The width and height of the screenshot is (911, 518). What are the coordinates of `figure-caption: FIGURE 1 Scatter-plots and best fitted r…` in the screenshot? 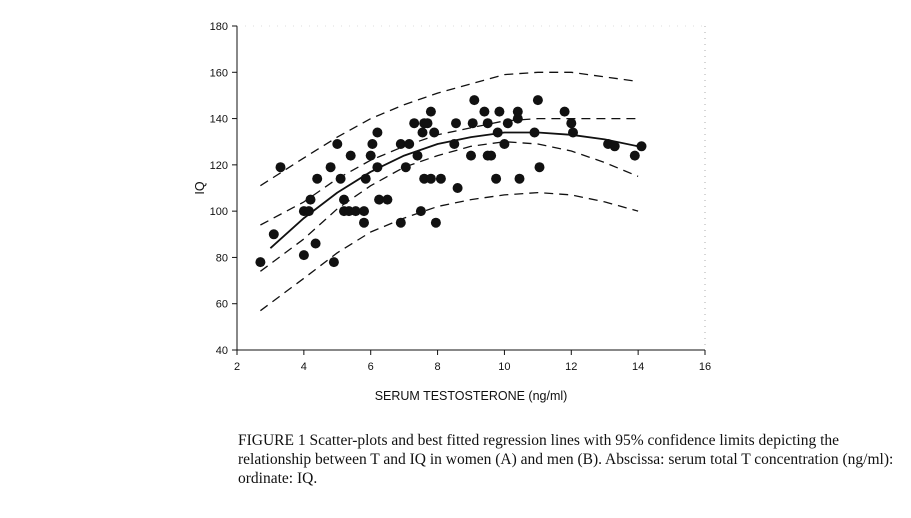 It's located at (566, 459).